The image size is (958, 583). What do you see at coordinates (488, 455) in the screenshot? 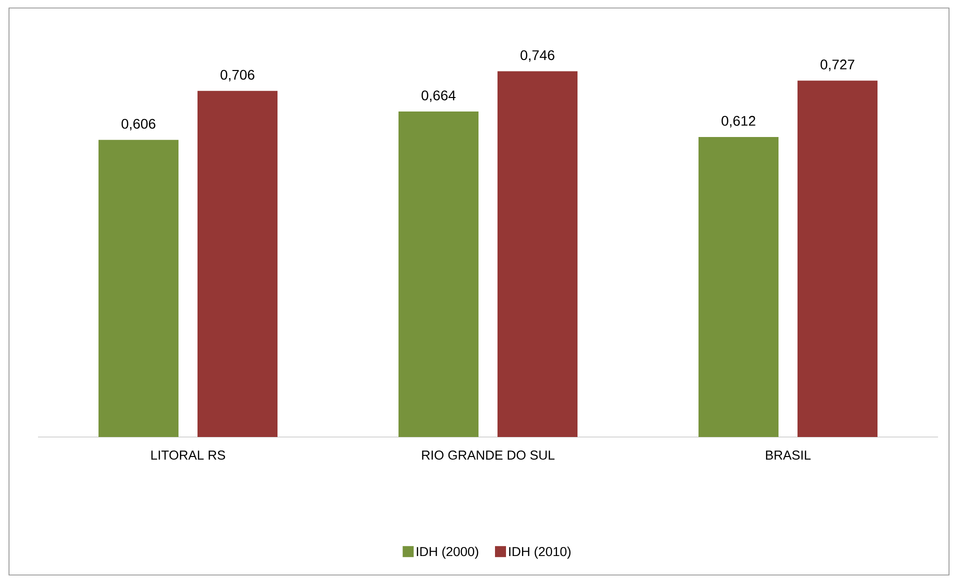
I see `x-tick-label: RIO GRANDE DO SUL` at bounding box center [488, 455].